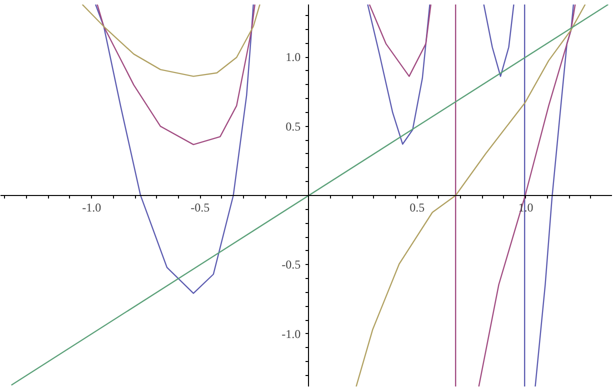 The height and width of the screenshot is (391, 615). What do you see at coordinates (200, 207) in the screenshot?
I see `x-tick-label: -0.5` at bounding box center [200, 207].